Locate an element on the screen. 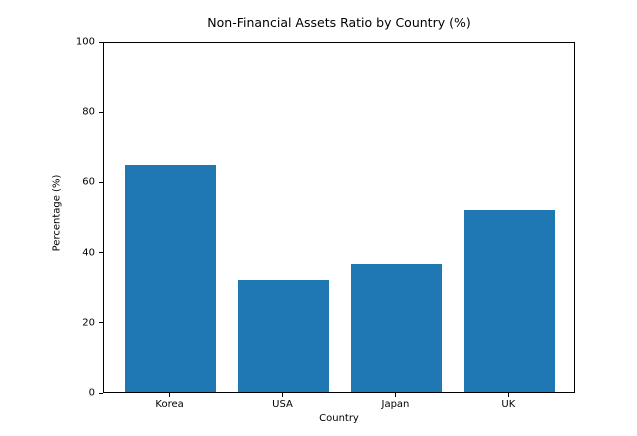  bar-uk is located at coordinates (509, 301).